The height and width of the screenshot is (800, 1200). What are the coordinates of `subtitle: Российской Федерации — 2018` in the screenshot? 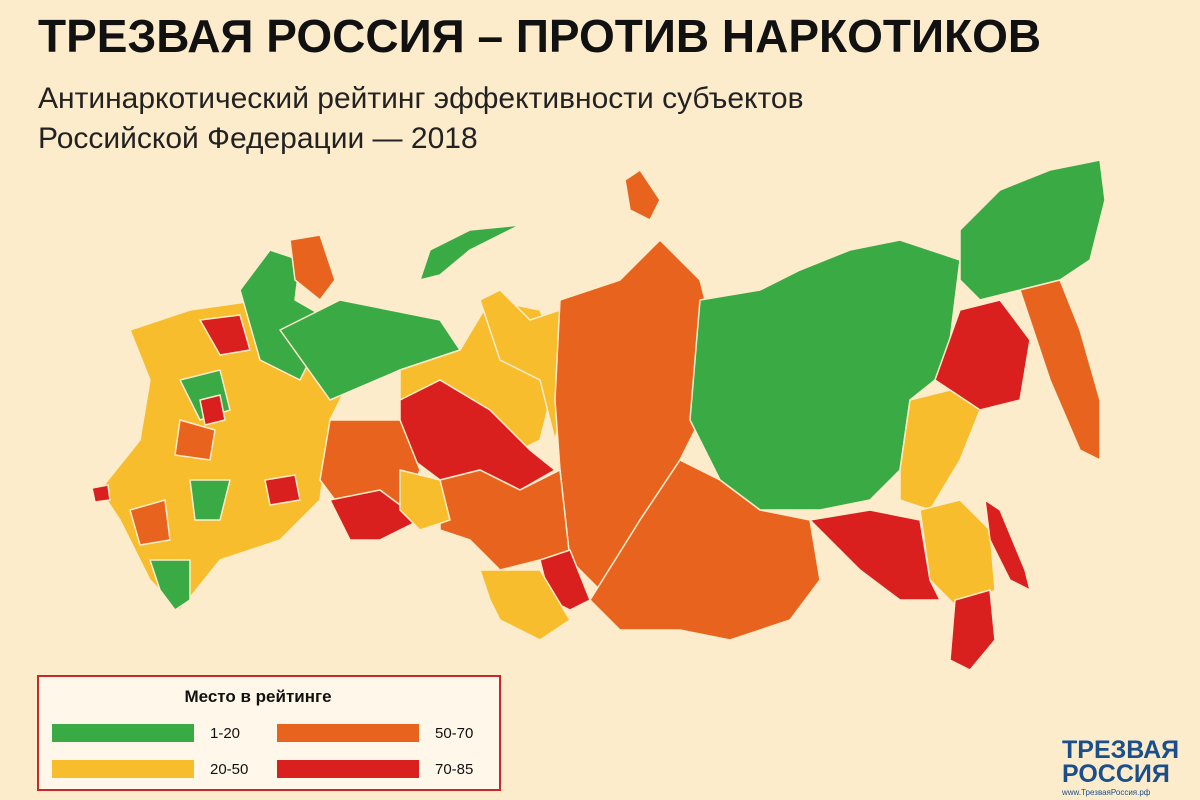 It's located at (258, 138).